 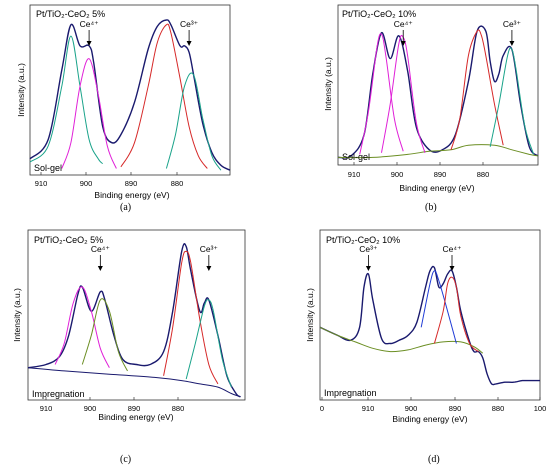 What do you see at coordinates (86, 183) in the screenshot?
I see `panel-a-tick-label: 900` at bounding box center [86, 183].